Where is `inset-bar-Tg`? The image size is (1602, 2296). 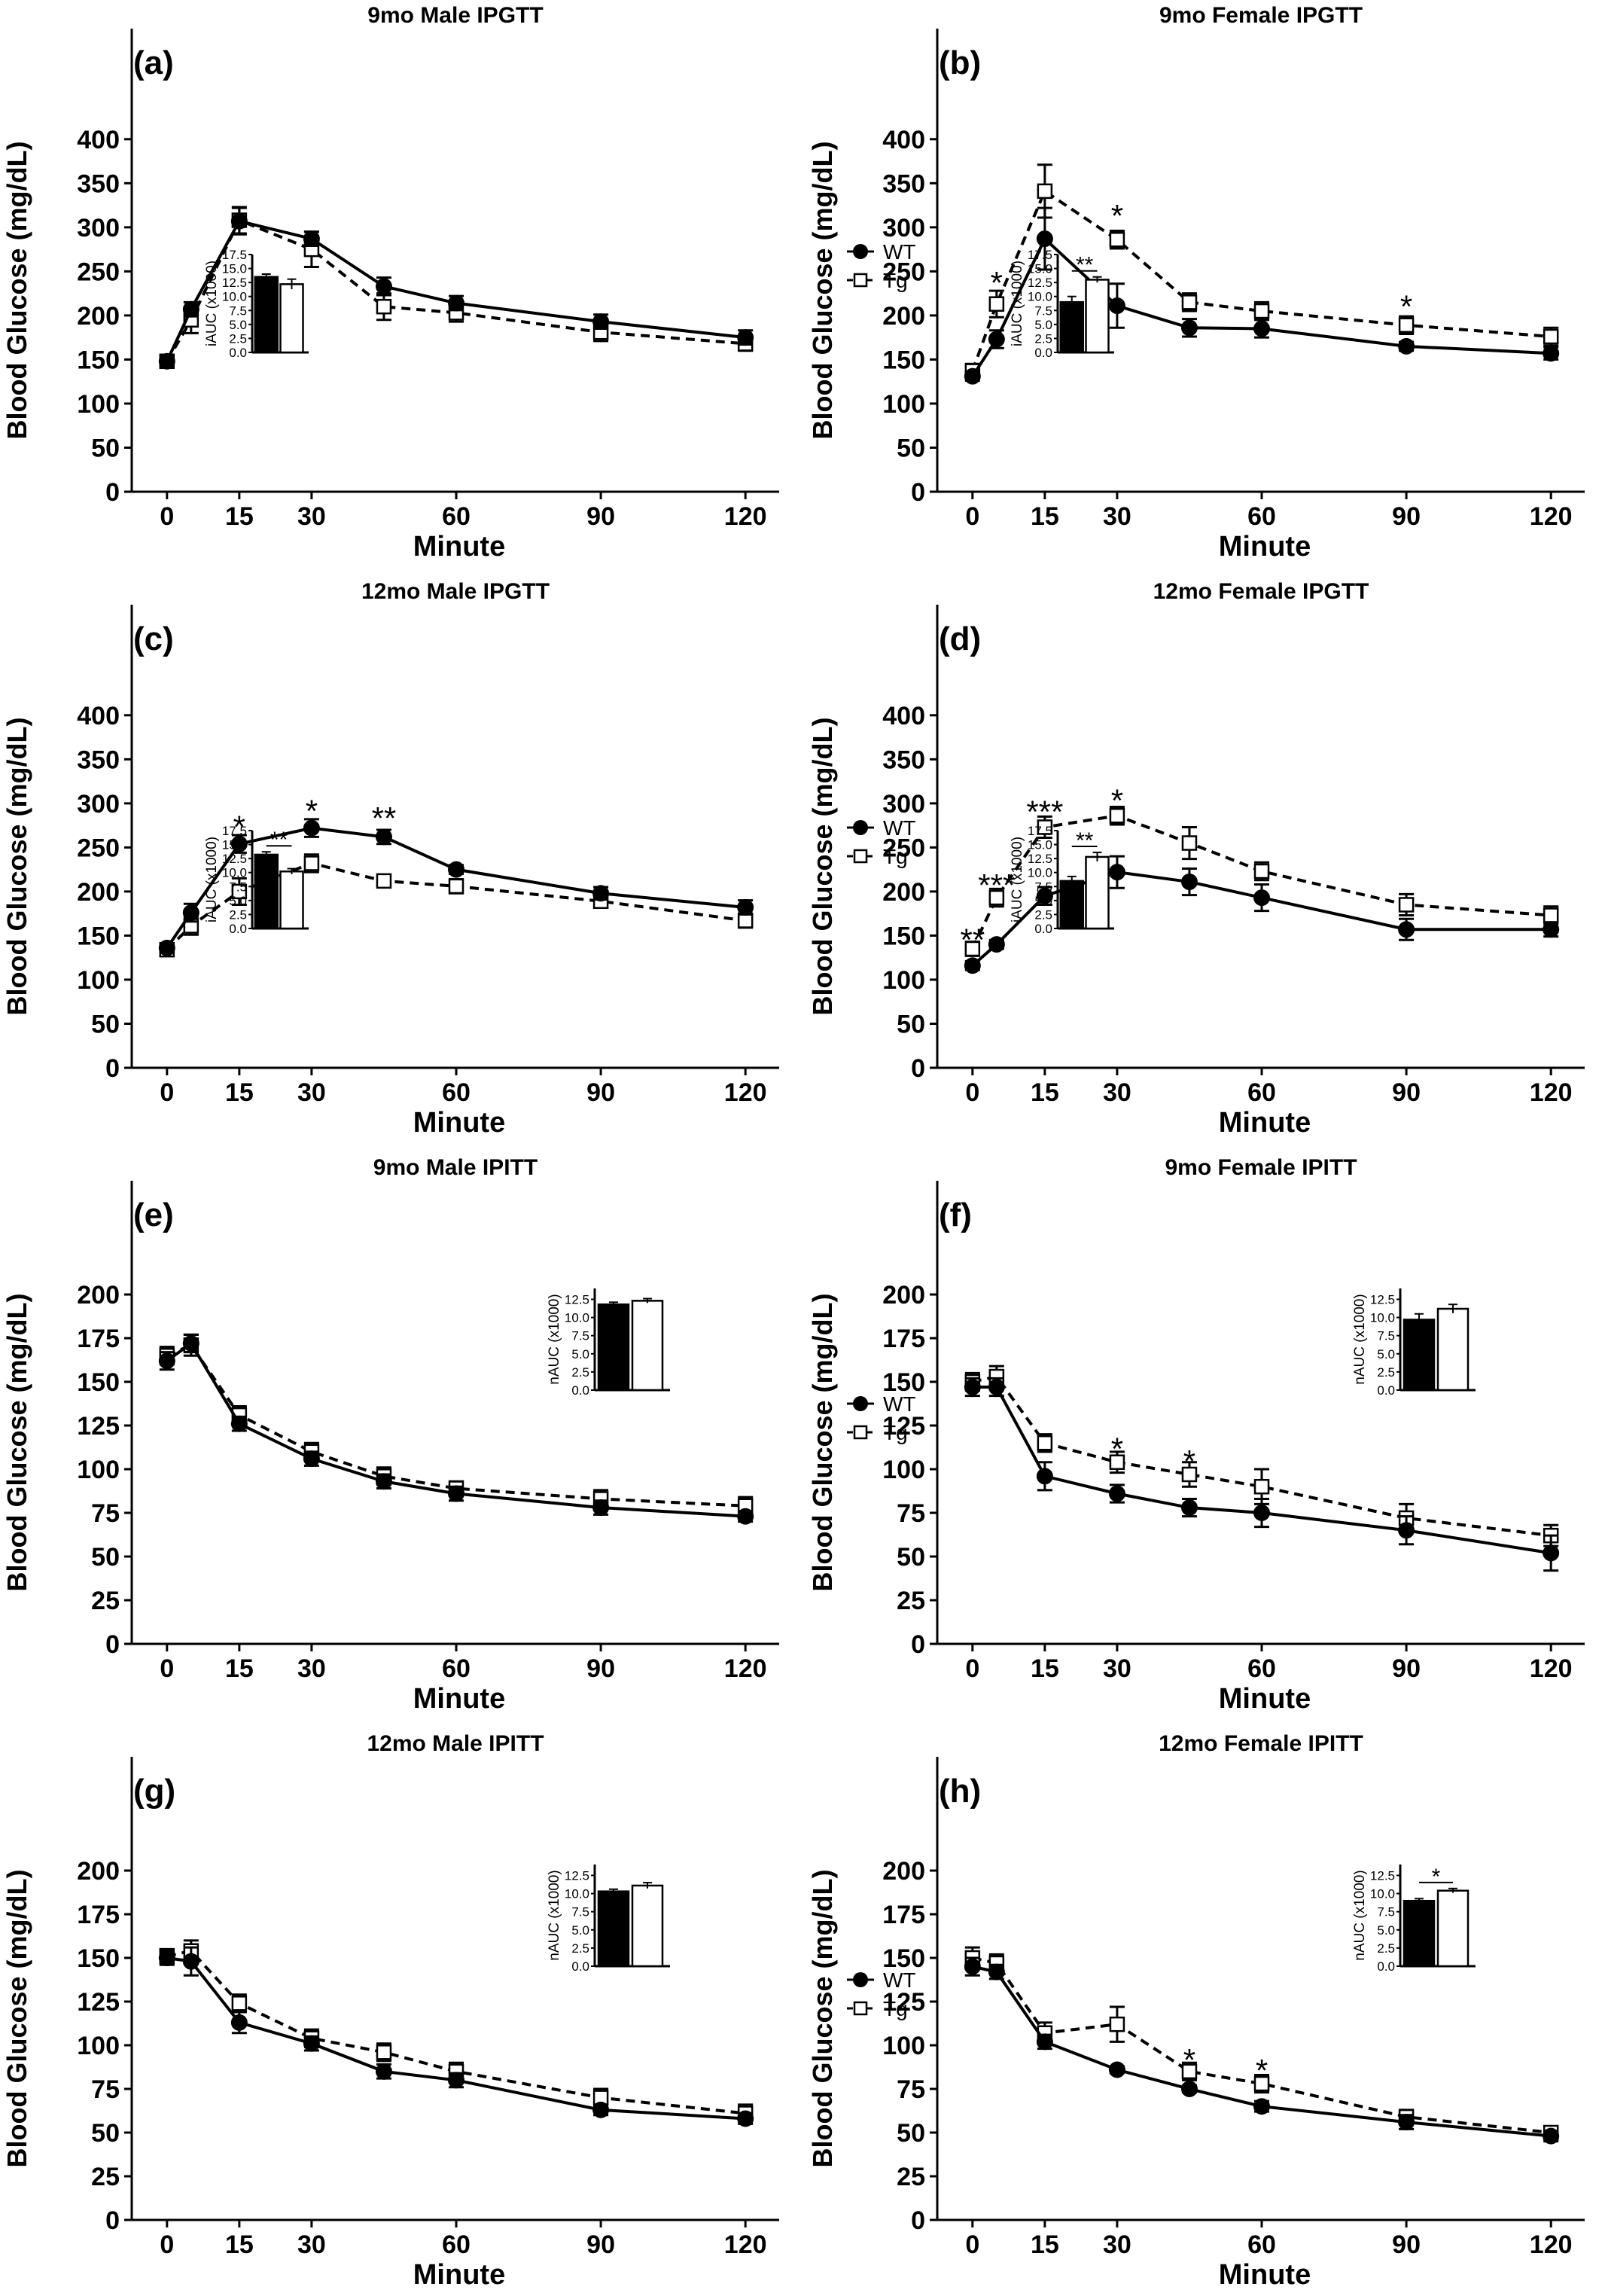 inset-bar-Tg is located at coordinates (1453, 1350).